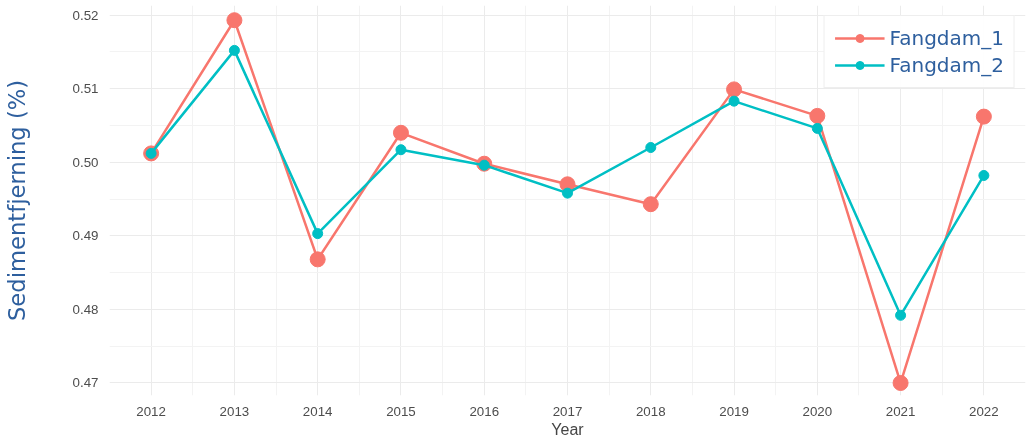 The image size is (1033, 444). What do you see at coordinates (85, 89) in the screenshot?
I see `y-tick-label: 0.51` at bounding box center [85, 89].